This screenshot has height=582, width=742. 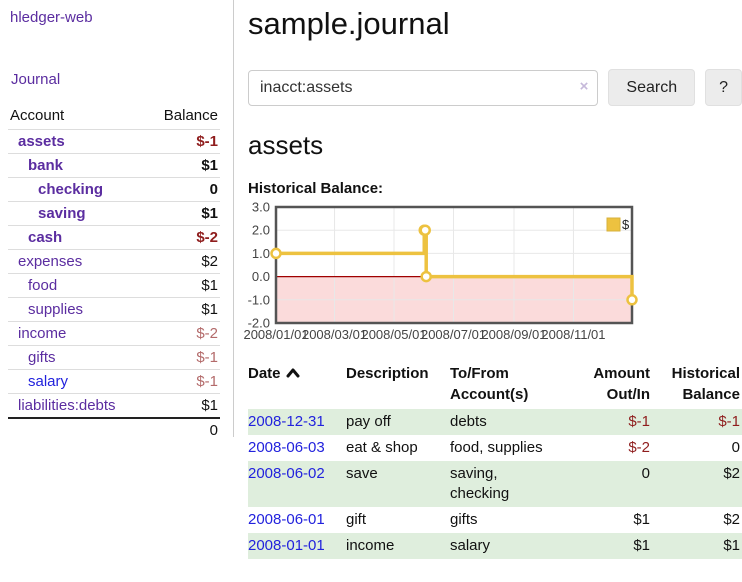 What do you see at coordinates (42, 333) in the screenshot?
I see `account-link: income` at bounding box center [42, 333].